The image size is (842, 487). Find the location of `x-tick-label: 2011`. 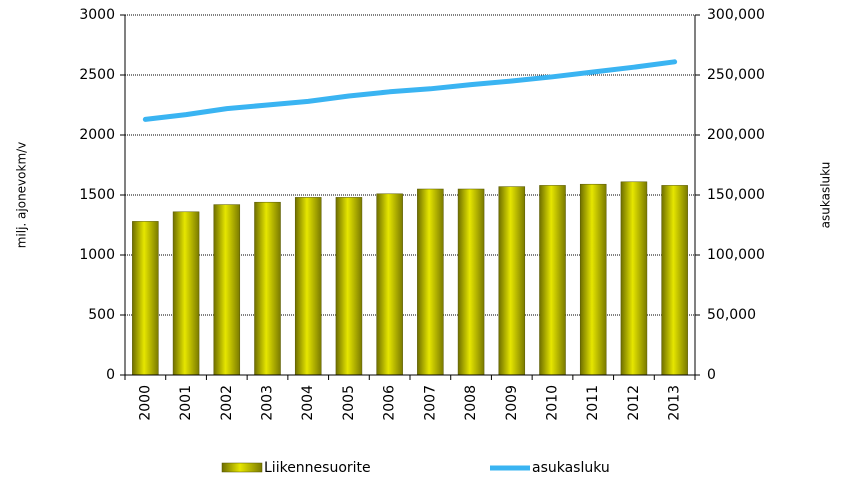

x-tick-label: 2011 is located at coordinates (593, 403).